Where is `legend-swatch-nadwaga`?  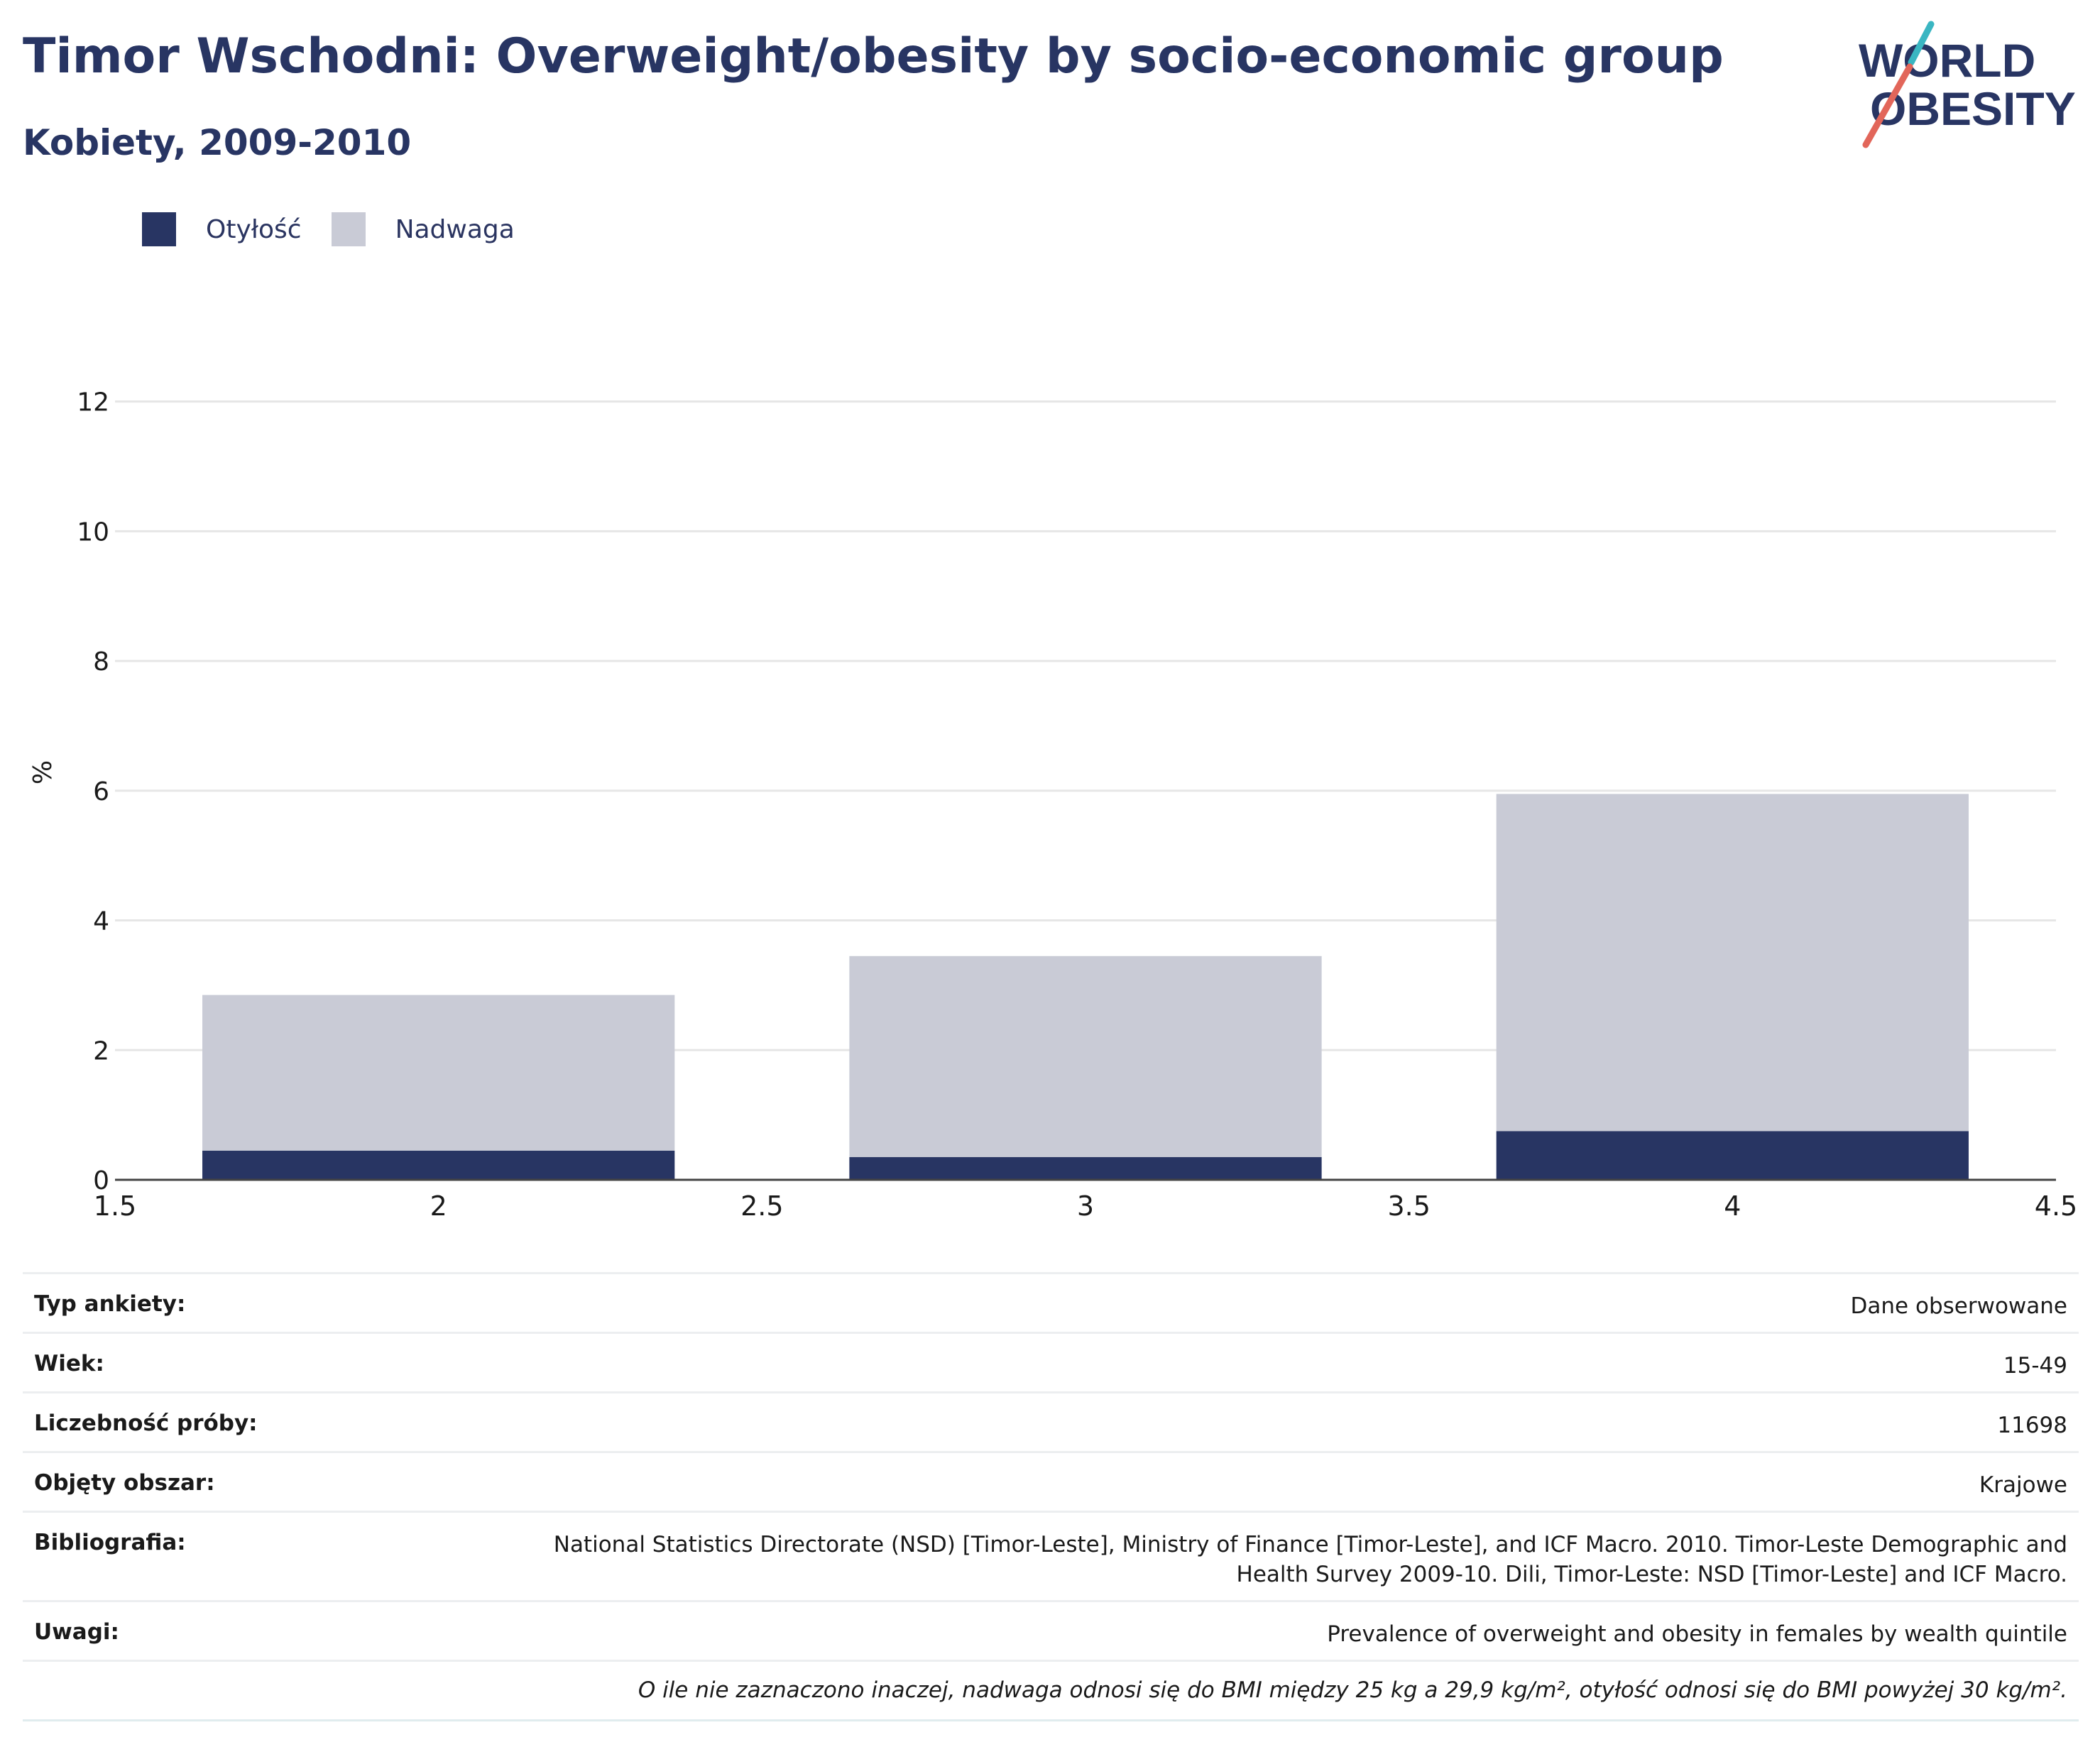
legend-swatch-nadwaga is located at coordinates (348, 229).